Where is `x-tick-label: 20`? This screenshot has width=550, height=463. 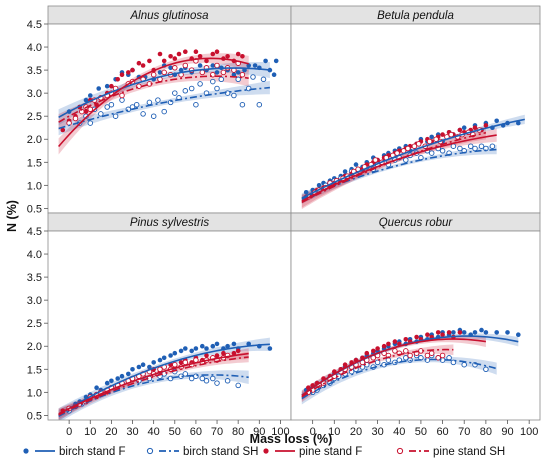 x-tick-label: 20 is located at coordinates (111, 432).